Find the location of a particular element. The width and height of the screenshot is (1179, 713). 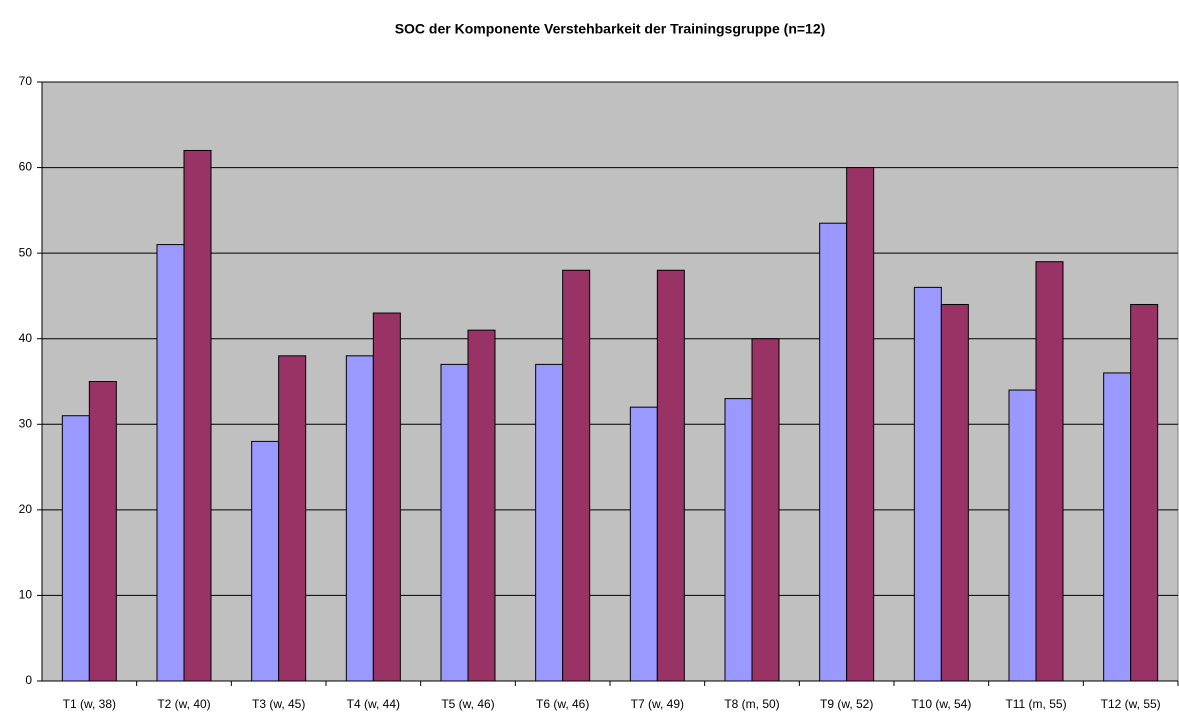

x-tick-label: T9 (w, 52) is located at coordinates (846, 704).